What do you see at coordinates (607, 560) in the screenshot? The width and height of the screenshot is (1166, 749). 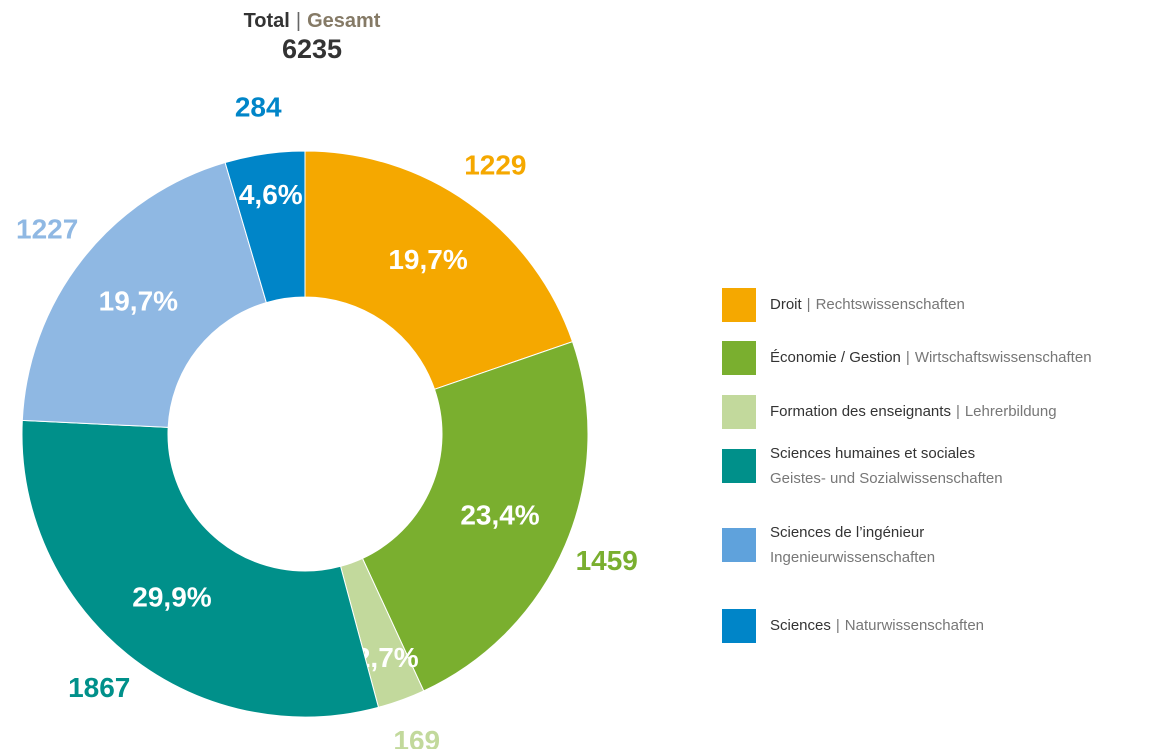 I see `value-label: 1459` at bounding box center [607, 560].